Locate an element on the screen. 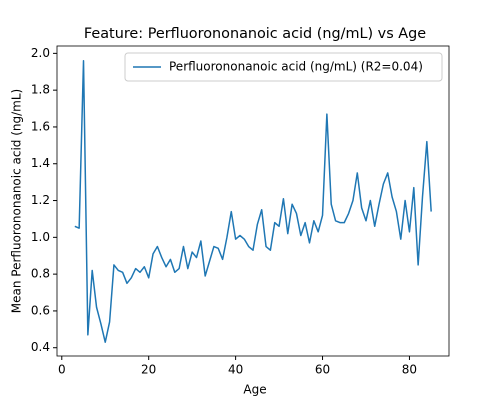 Image resolution: width=500 pixels, height=400 pixels. x-tick-label: 40 is located at coordinates (235, 370).